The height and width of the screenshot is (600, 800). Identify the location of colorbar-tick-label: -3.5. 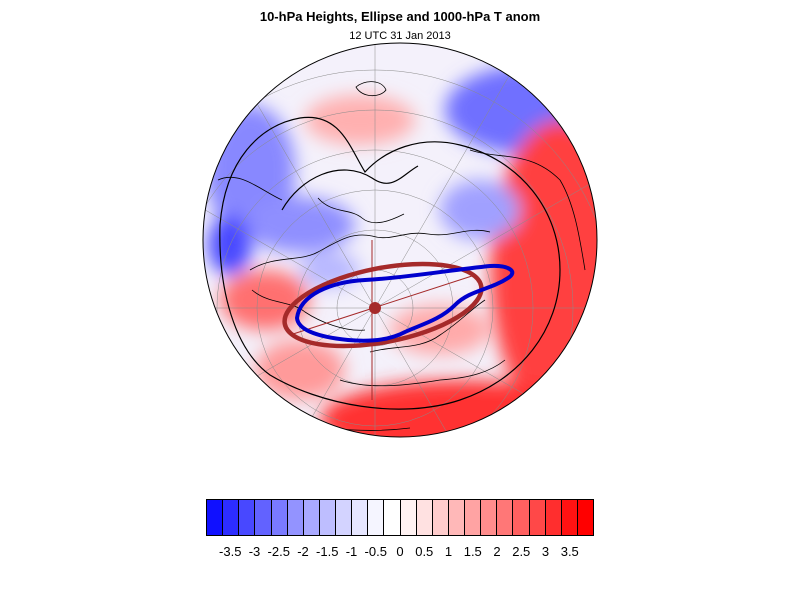
(230, 551).